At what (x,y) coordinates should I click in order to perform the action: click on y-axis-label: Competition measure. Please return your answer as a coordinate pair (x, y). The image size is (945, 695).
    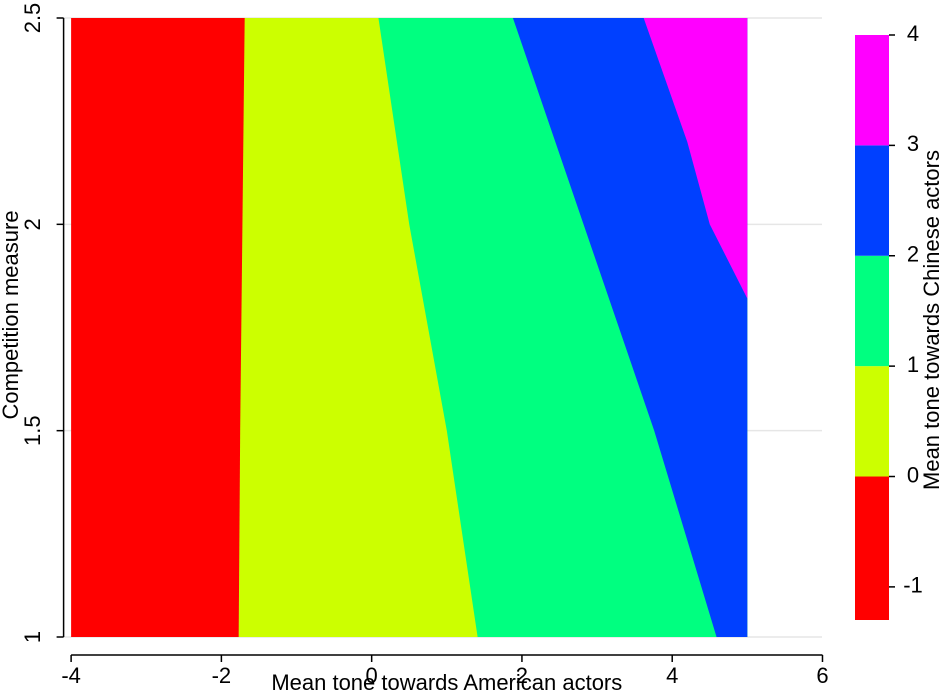
    Looking at the image, I should click on (11, 314).